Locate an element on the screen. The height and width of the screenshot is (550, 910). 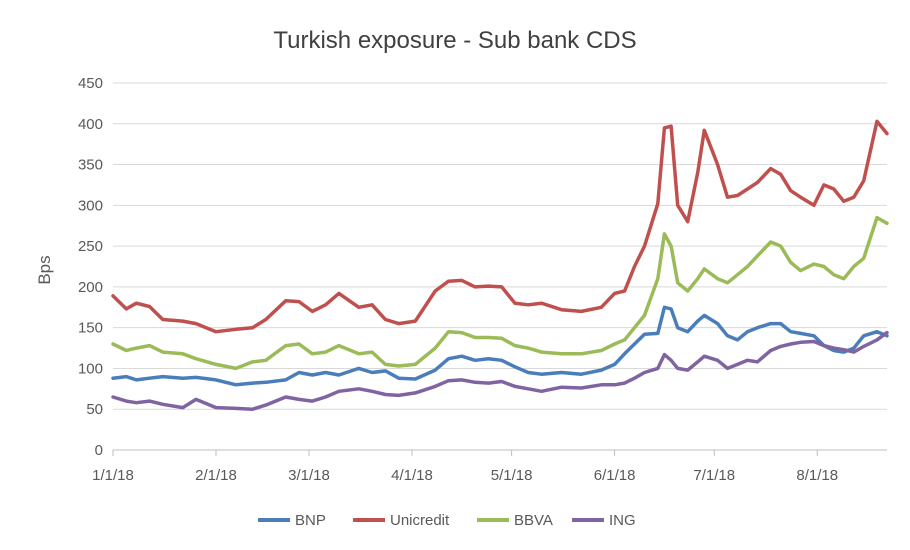
y-tick-label: 100 is located at coordinates (90, 368).